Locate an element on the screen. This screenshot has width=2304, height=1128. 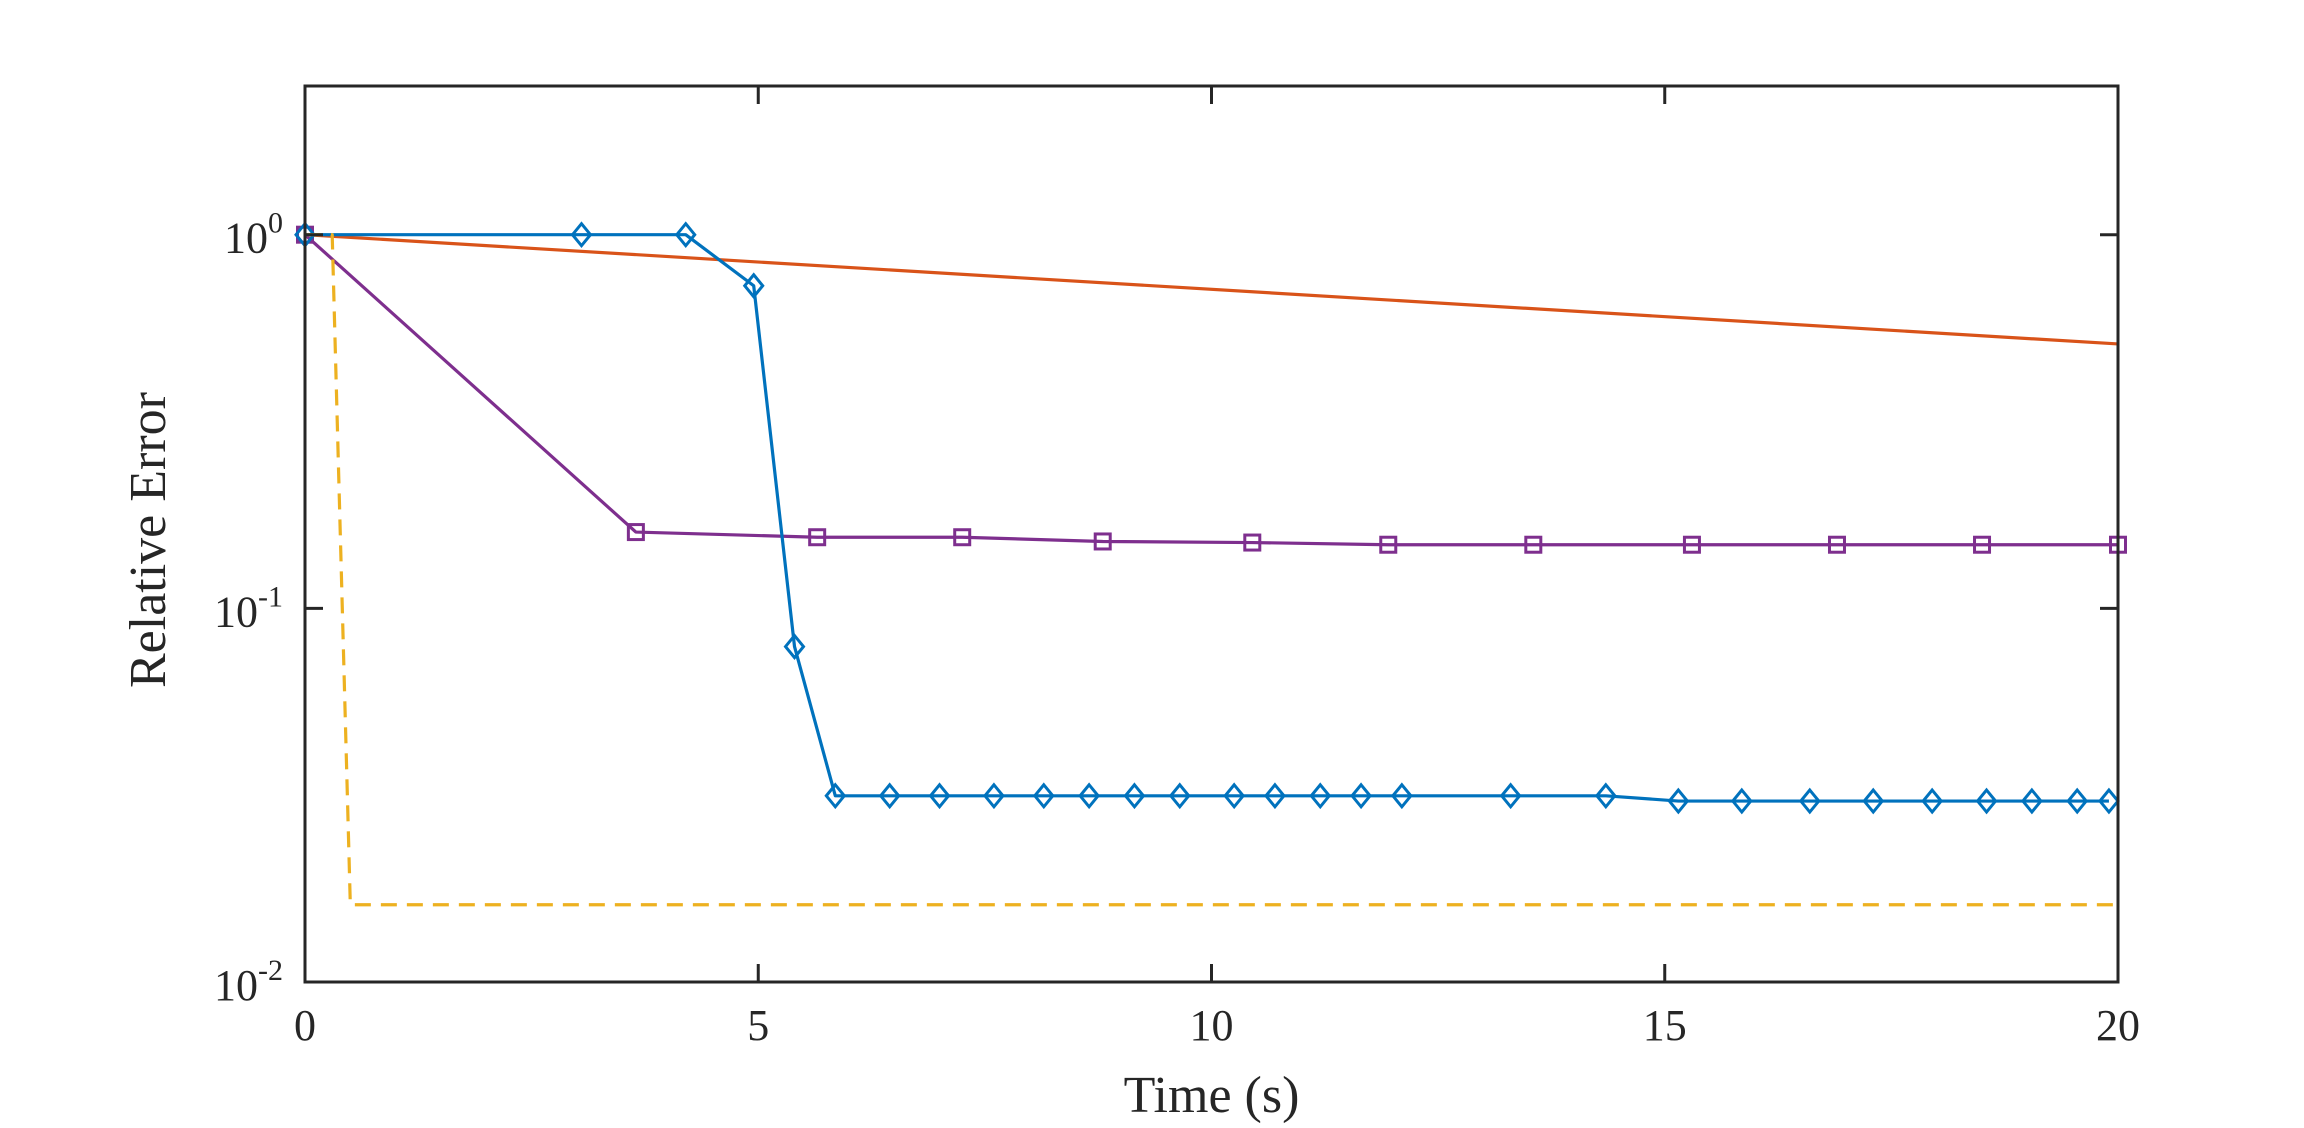
x-tick-label: 5 is located at coordinates (758, 1025).